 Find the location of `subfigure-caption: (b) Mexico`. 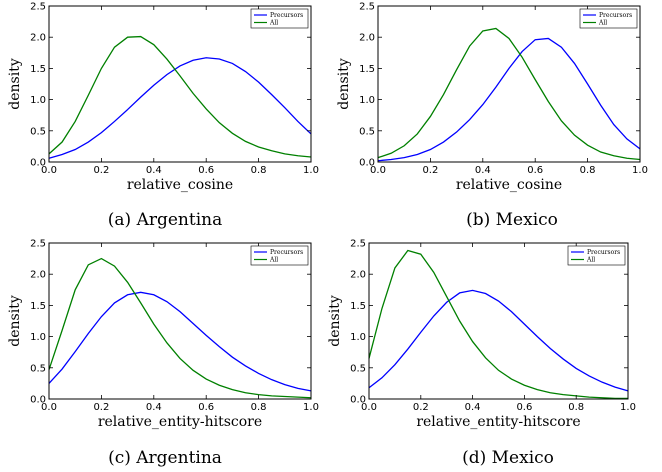

subfigure-caption: (b) Mexico is located at coordinates (512, 220).